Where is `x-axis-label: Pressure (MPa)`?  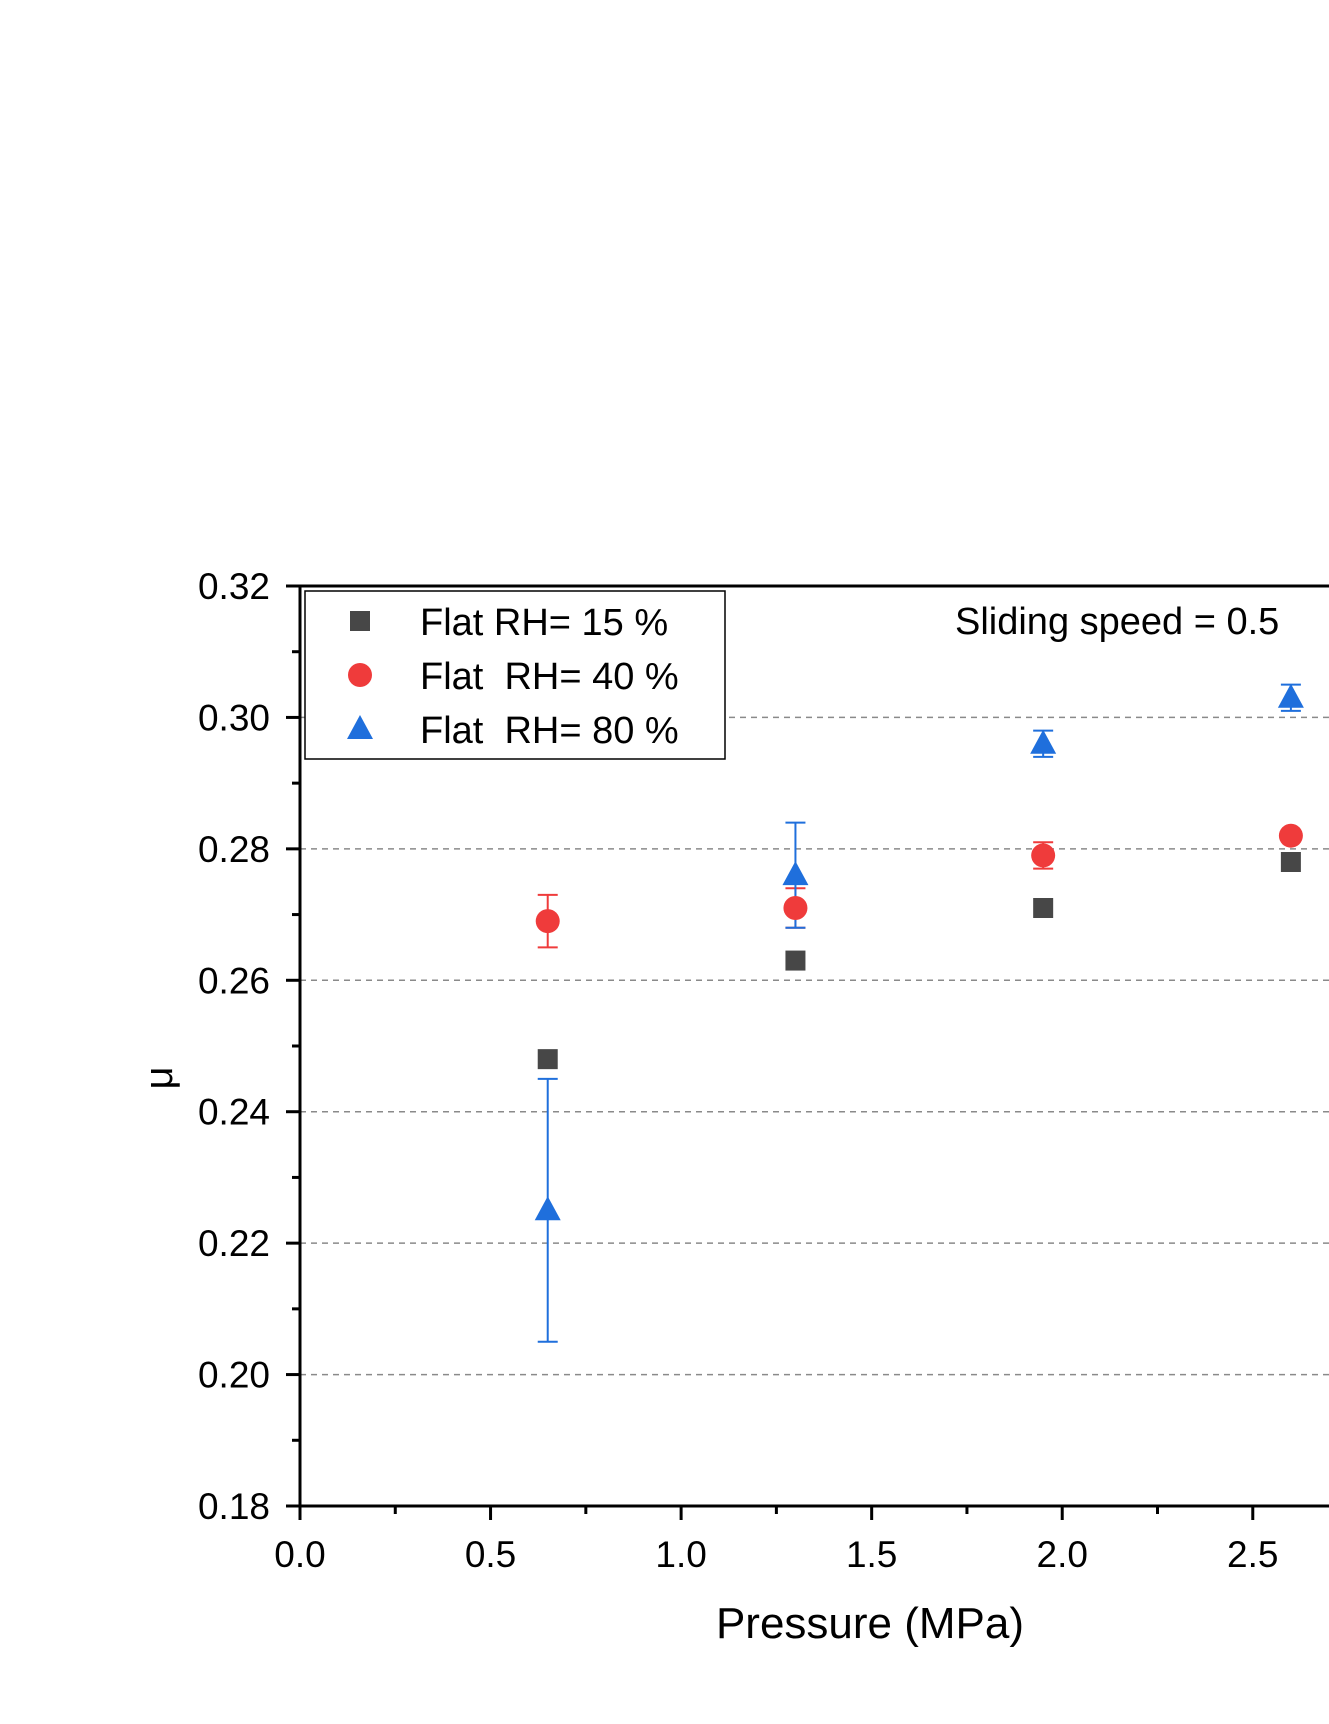 x-axis-label: Pressure (MPa) is located at coordinates (870, 1623).